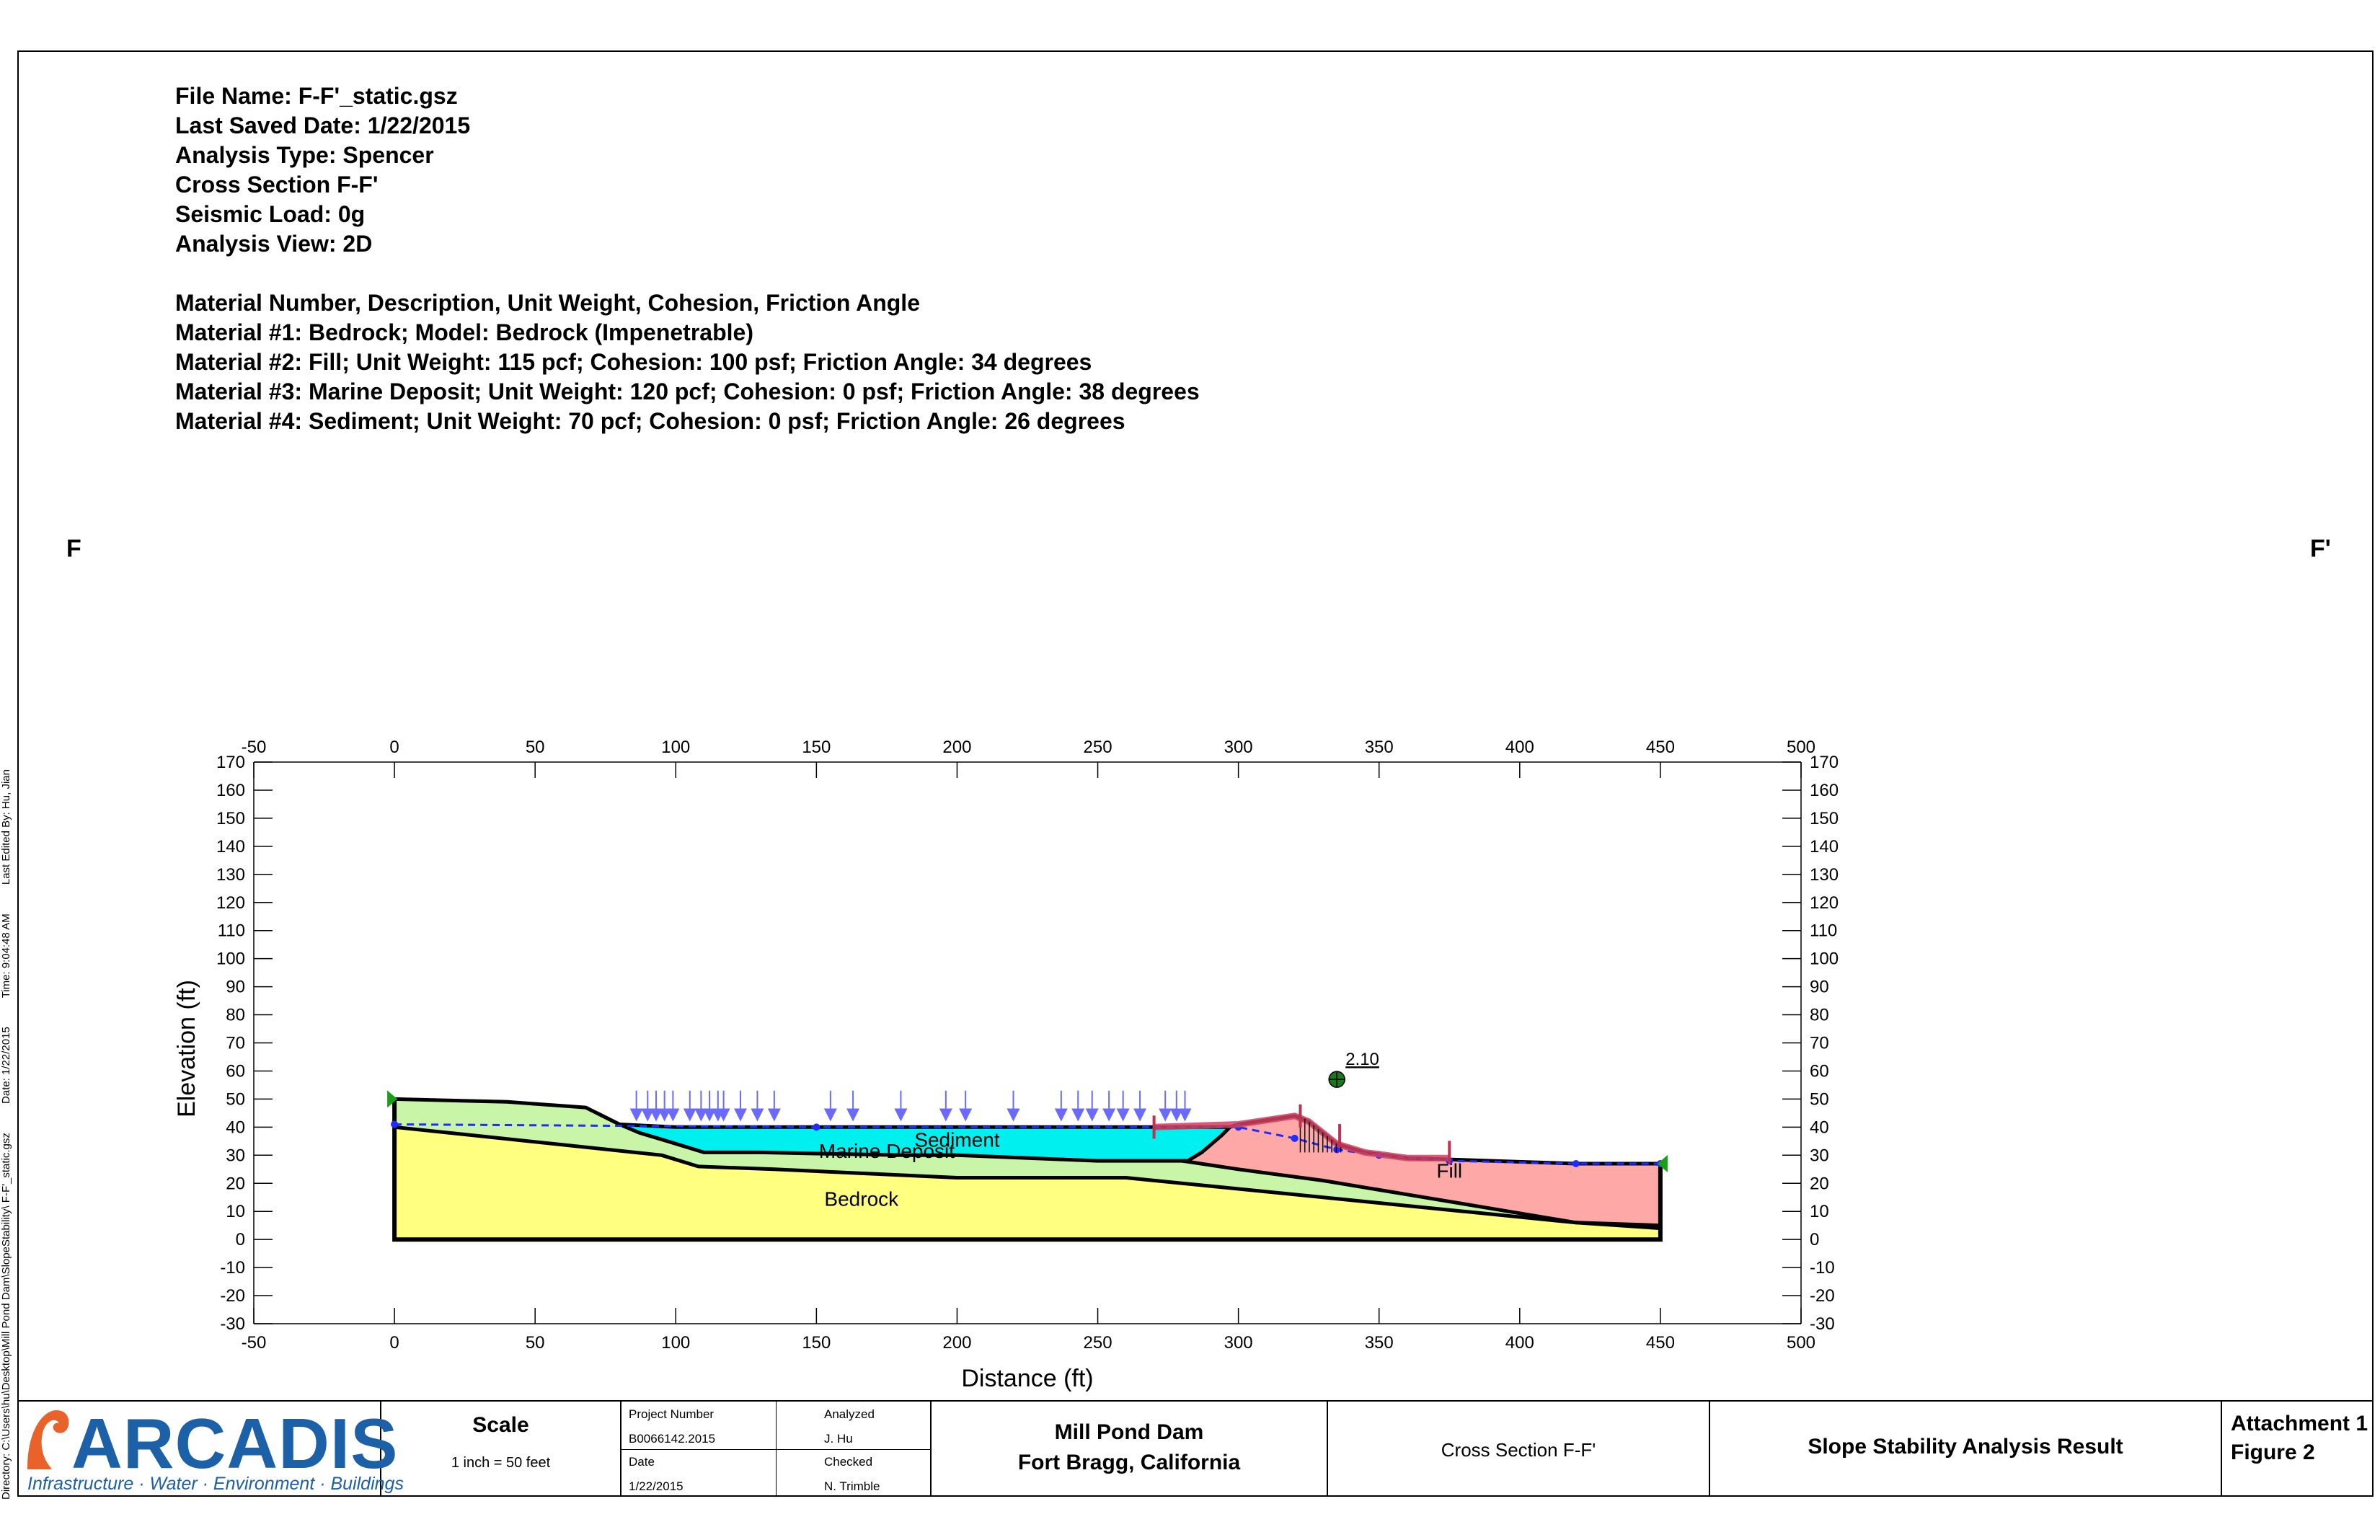 This screenshot has width=2380, height=1540. I want to click on drawing-date: 1/22/2015, so click(656, 1486).